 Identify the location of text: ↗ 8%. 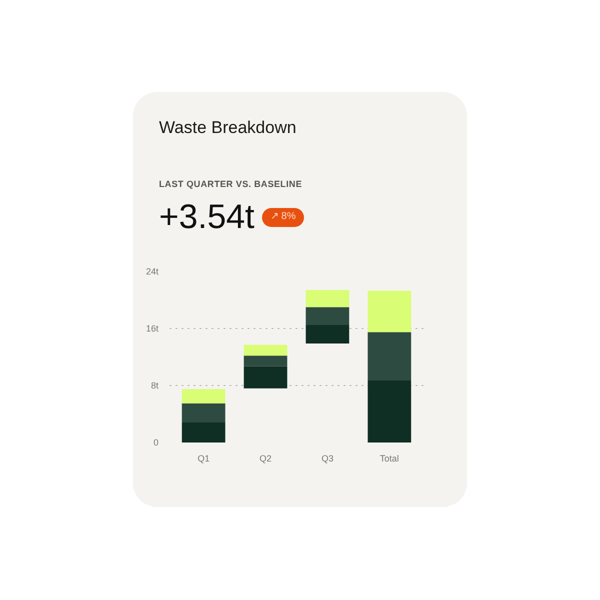
(283, 217).